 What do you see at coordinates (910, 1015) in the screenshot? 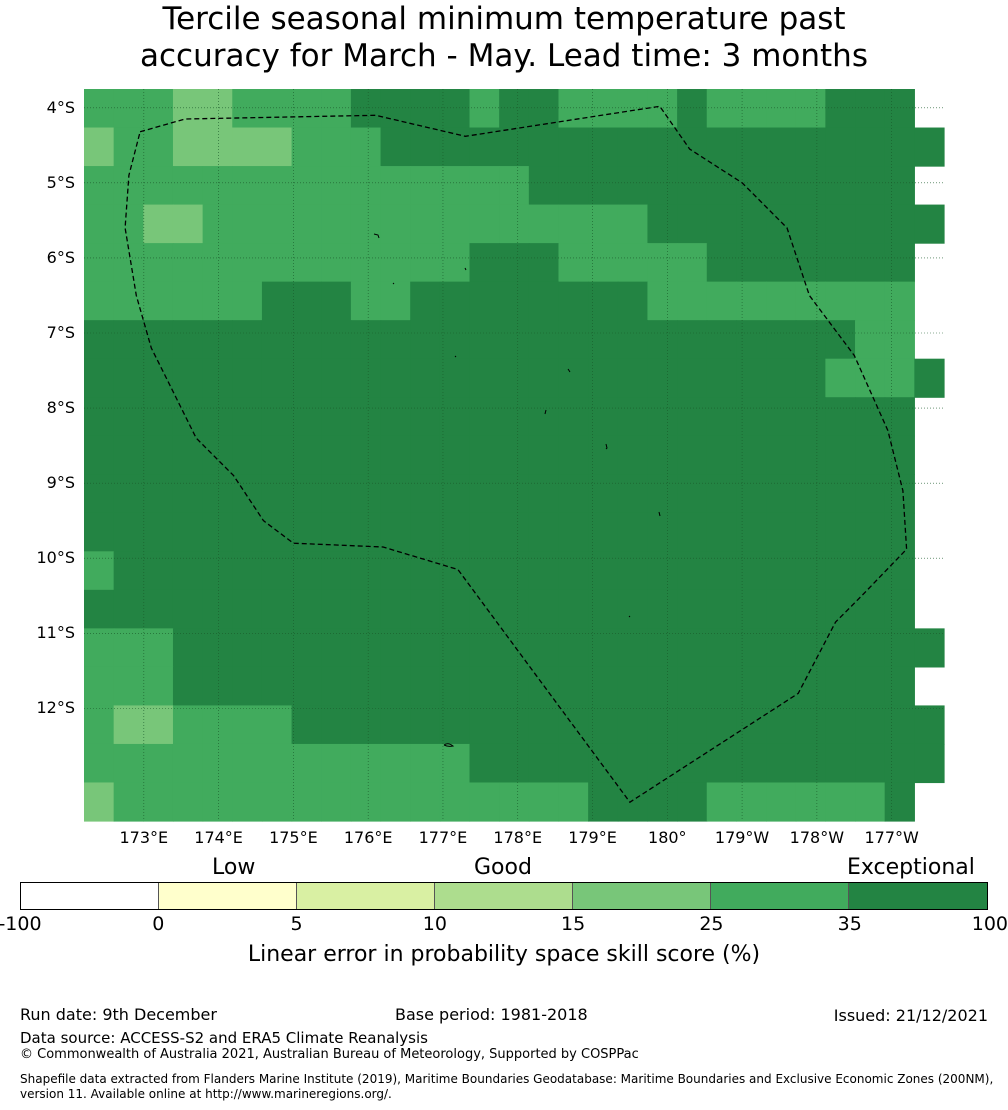
I see `issued-date: Issued: 21/12/2021` at bounding box center [910, 1015].